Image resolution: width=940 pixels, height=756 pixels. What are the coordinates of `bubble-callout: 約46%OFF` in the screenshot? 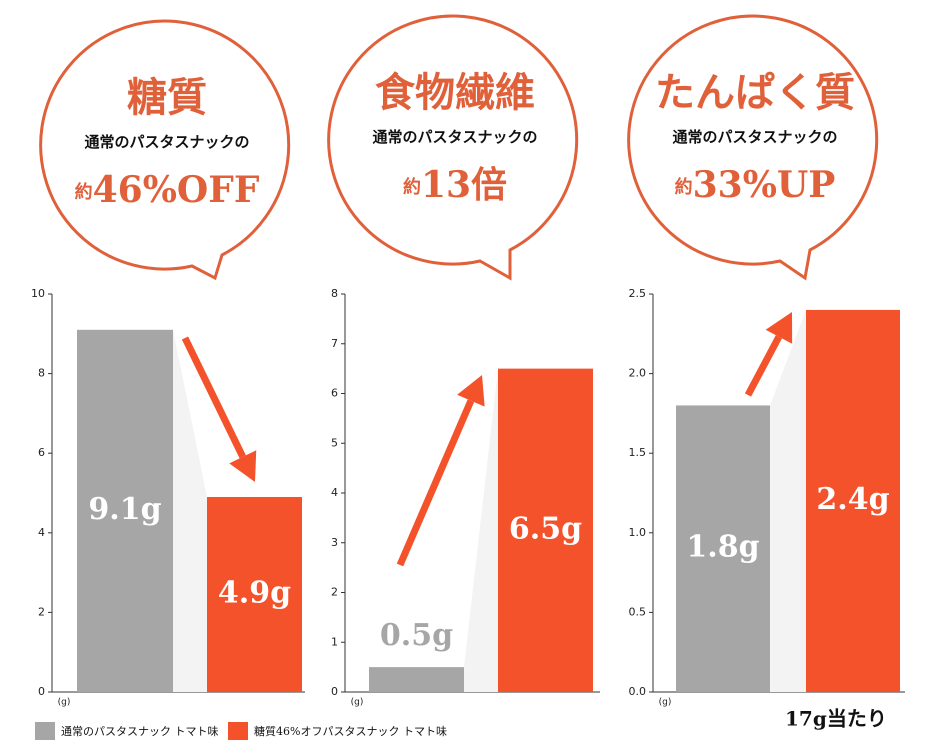 It's located at (167, 190).